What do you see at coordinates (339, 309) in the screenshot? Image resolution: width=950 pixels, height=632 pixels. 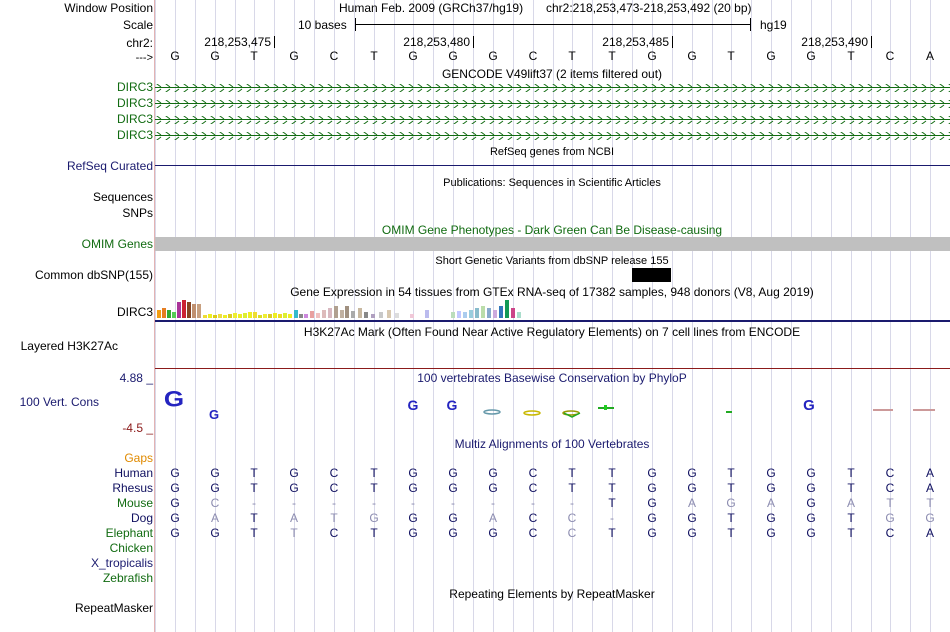 I see `gtex-bars-group` at bounding box center [339, 309].